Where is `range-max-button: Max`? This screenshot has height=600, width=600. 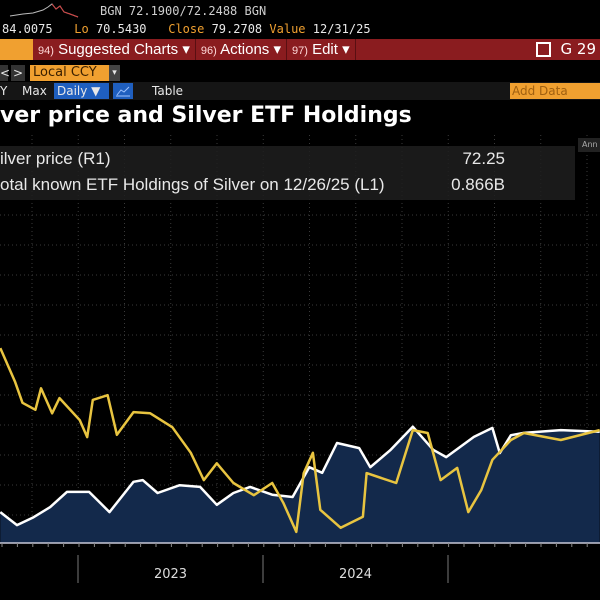
range-max-button: Max is located at coordinates (34, 91).